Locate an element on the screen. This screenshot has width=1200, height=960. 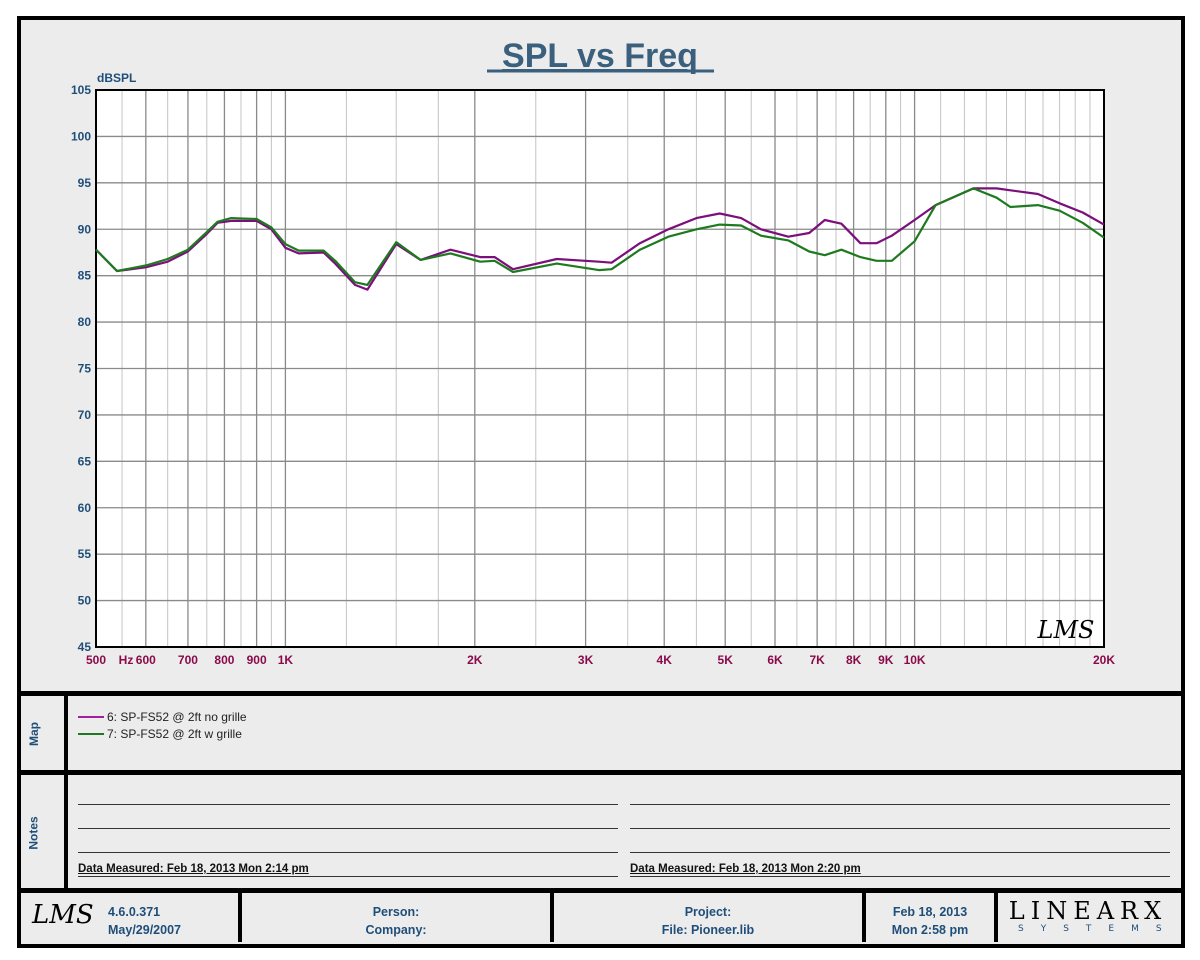
report-time: Mon 2:58 pm is located at coordinates (930, 930).